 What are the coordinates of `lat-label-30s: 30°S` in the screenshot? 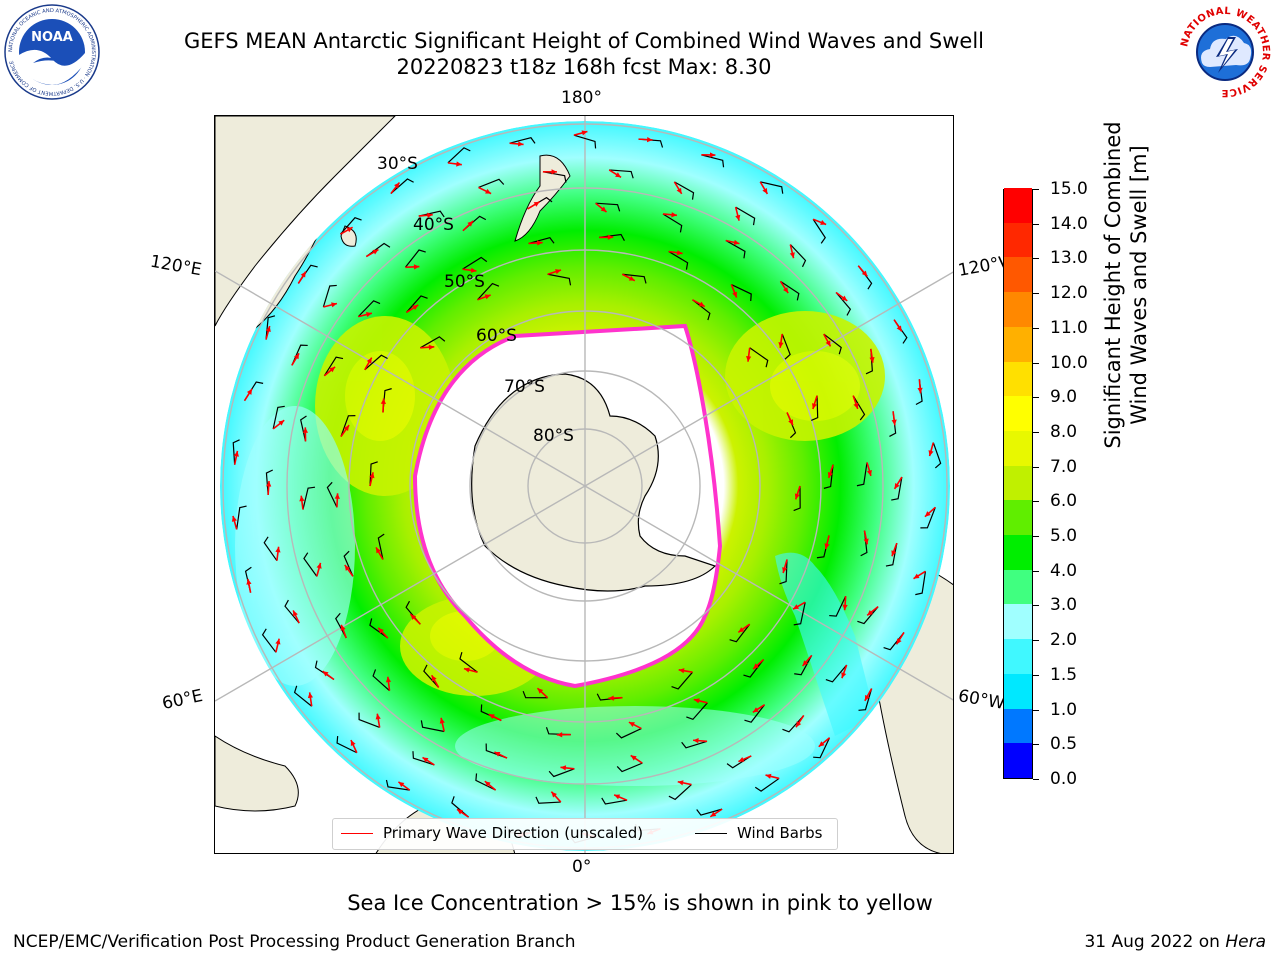 It's located at (397, 164).